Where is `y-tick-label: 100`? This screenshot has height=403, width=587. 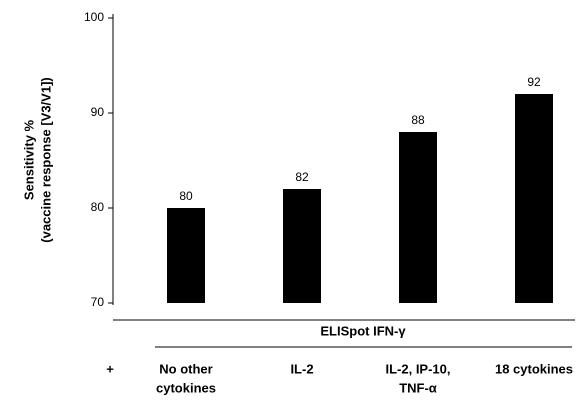
y-tick-label: 100 is located at coordinates (94, 17).